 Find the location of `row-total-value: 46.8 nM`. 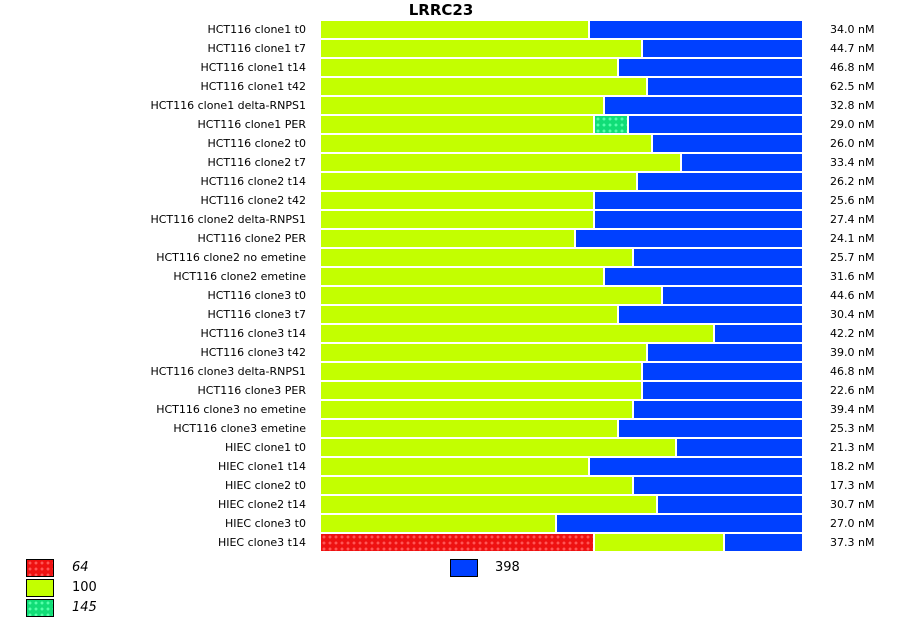

row-total-value: 46.8 nM is located at coordinates (852, 67).